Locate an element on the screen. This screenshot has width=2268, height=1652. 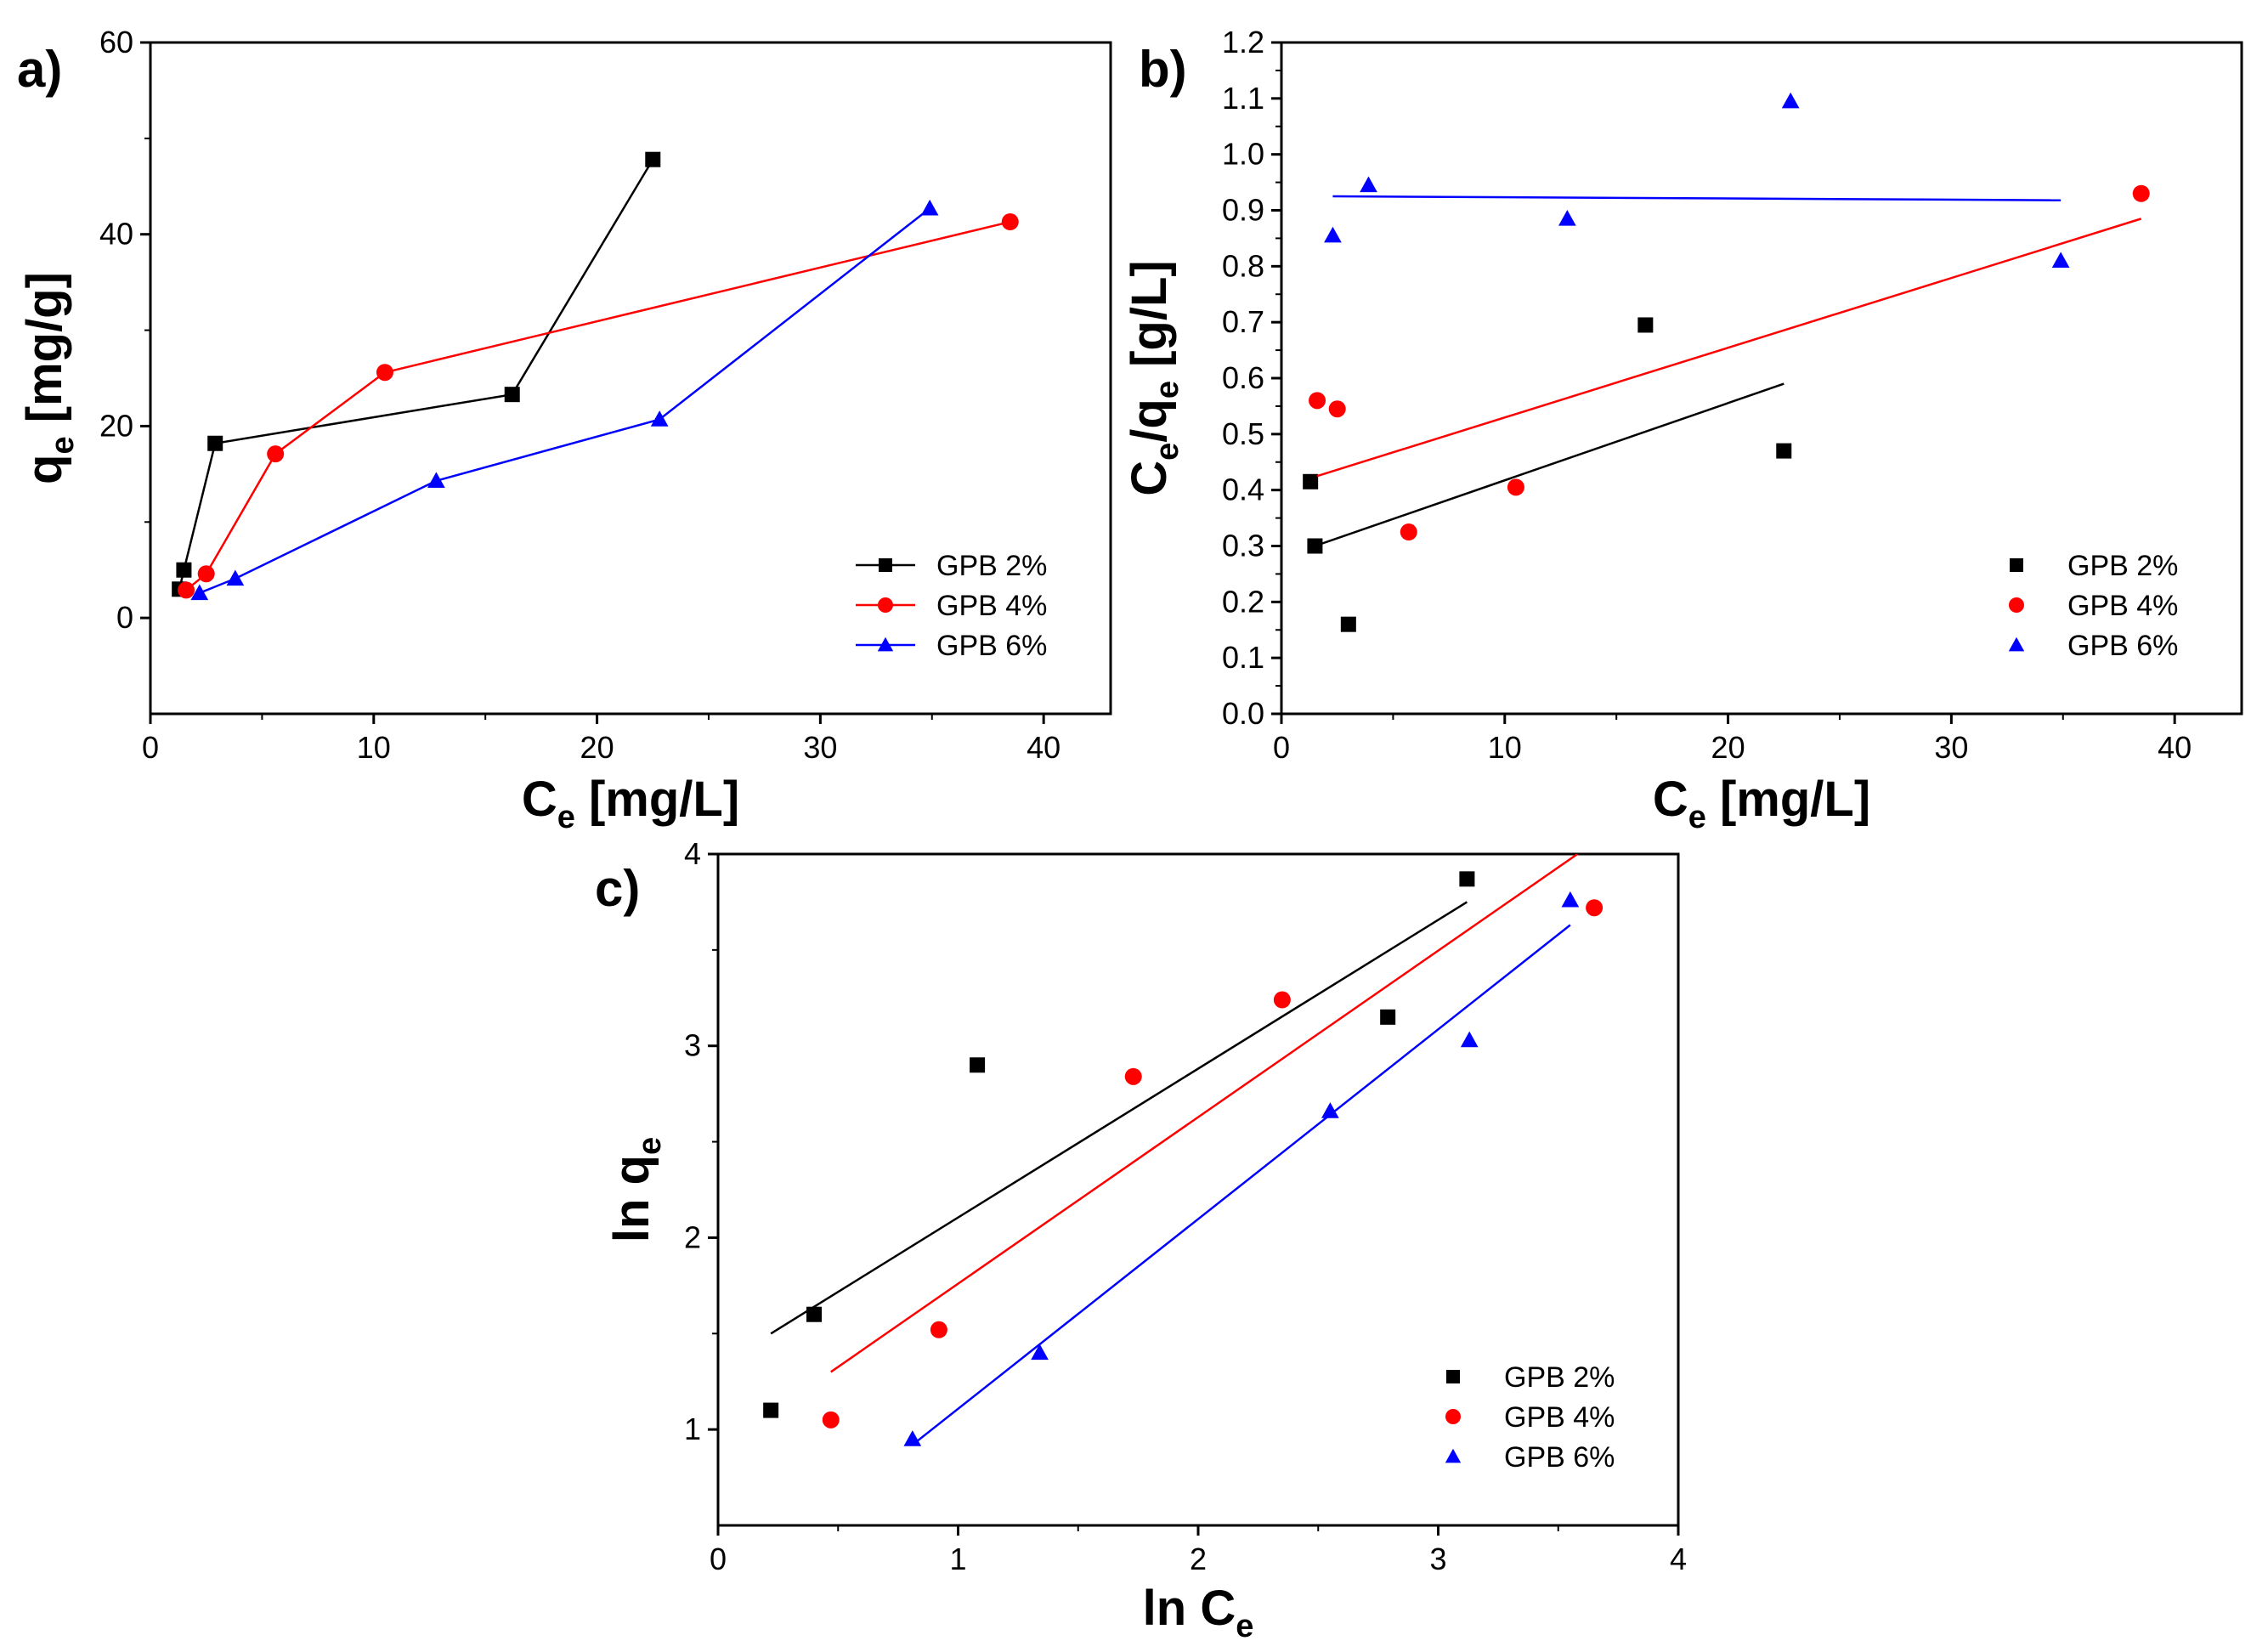
y-axis-title-main: q is located at coordinates (44, 469).